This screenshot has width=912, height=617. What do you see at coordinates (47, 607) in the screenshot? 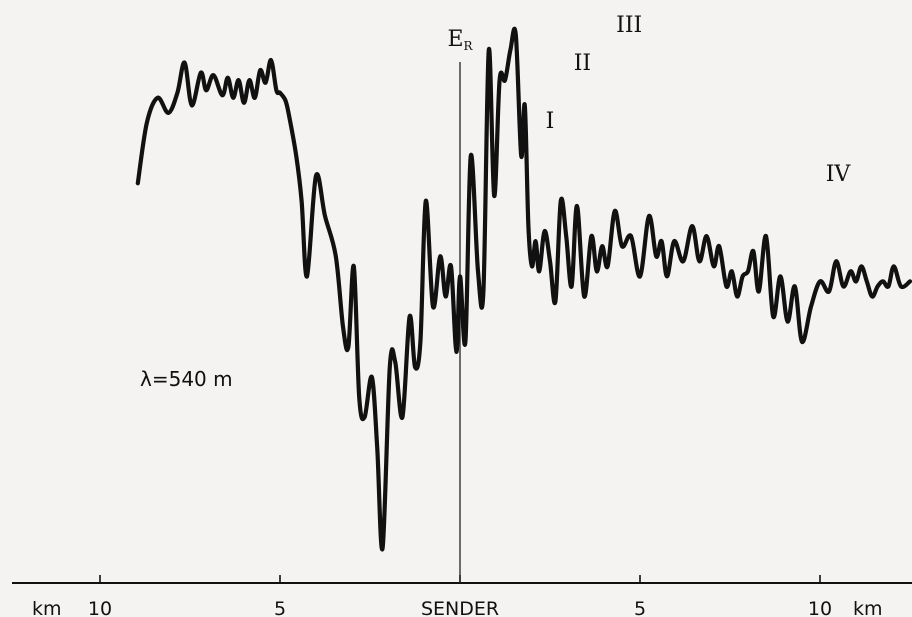
I see `x-unit-label-left: km` at bounding box center [47, 607].